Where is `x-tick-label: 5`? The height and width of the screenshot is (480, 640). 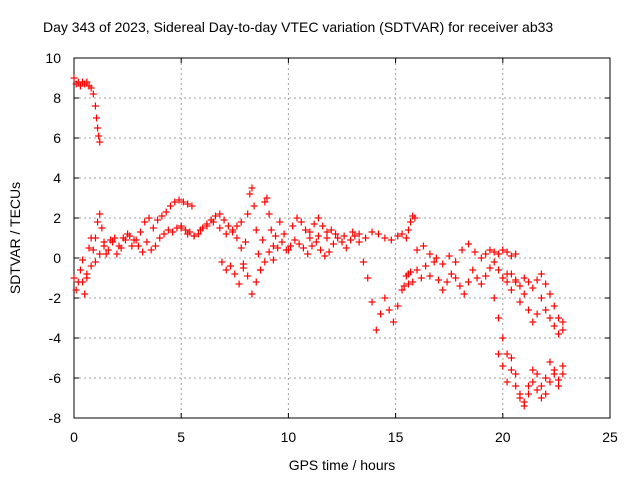
x-tick-label: 5 is located at coordinates (181, 437).